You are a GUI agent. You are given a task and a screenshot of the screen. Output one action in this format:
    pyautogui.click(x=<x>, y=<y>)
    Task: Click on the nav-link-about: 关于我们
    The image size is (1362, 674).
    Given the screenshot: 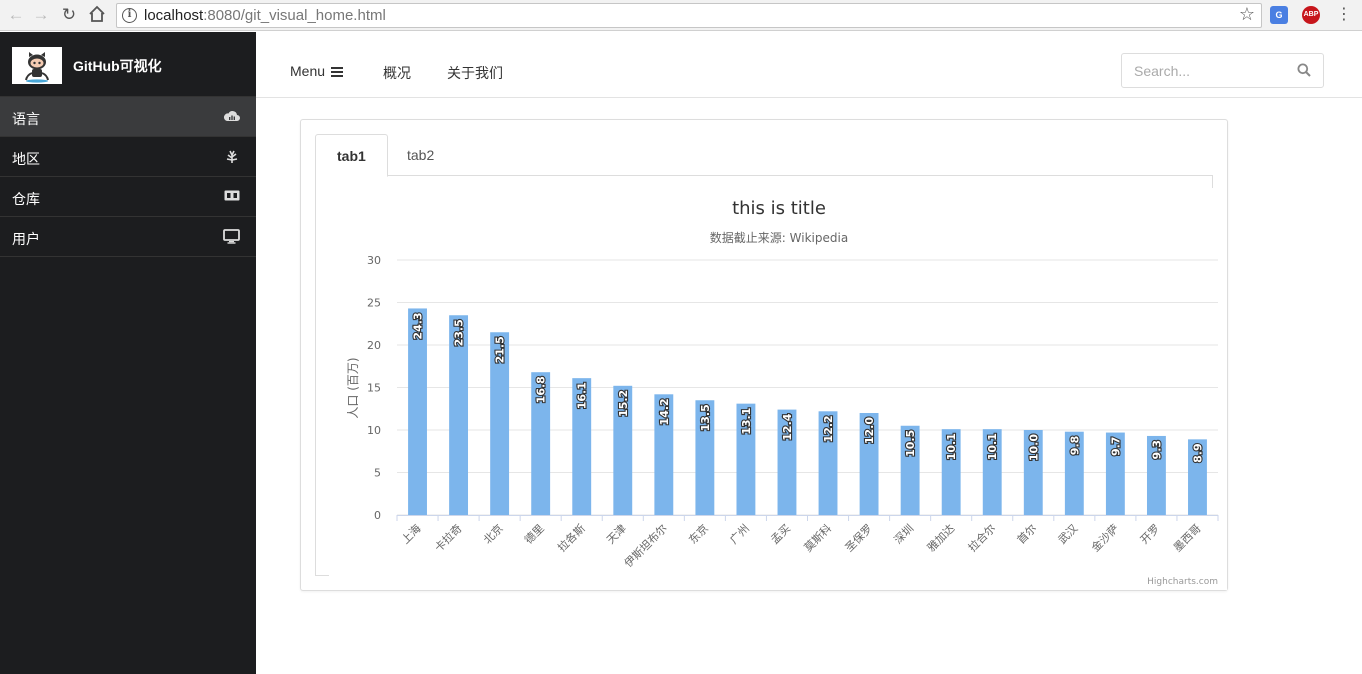 What is the action you would take?
    pyautogui.click(x=475, y=73)
    